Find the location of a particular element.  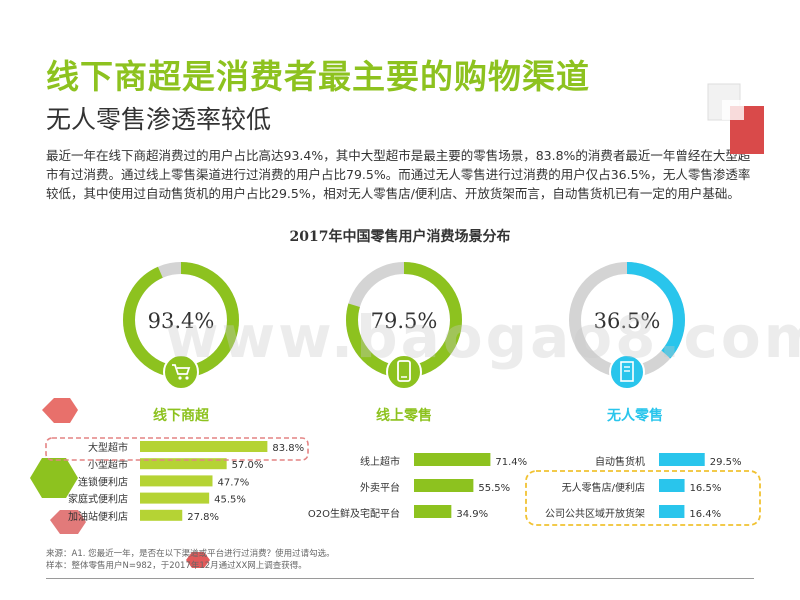

donut-arc is located at coordinates (627, 320).